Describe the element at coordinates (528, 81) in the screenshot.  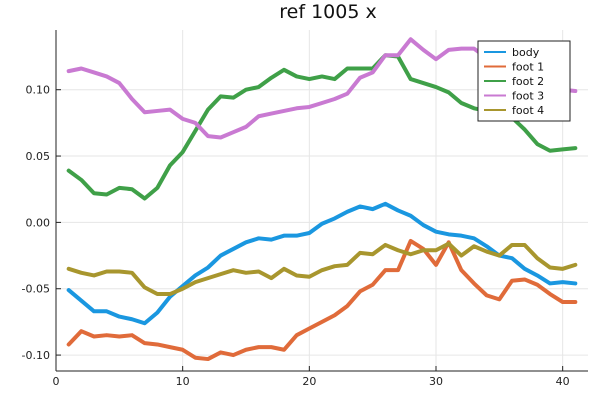
I see `legend-label: foot 2` at that location.